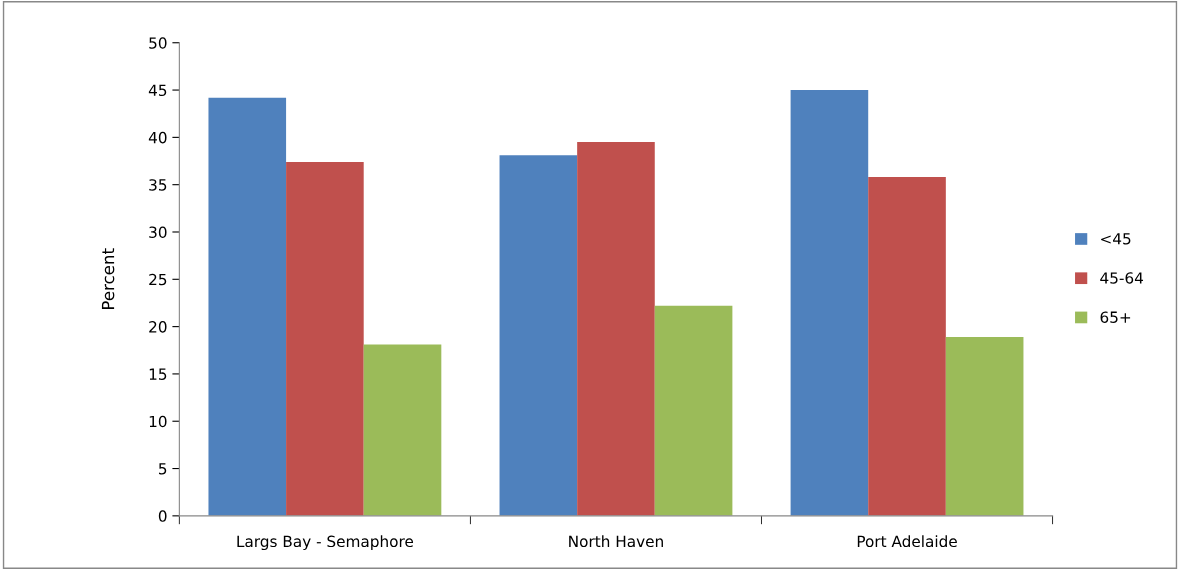 This screenshot has height=570, width=1180. What do you see at coordinates (157, 90) in the screenshot?
I see `y-tick-label: 45` at bounding box center [157, 90].